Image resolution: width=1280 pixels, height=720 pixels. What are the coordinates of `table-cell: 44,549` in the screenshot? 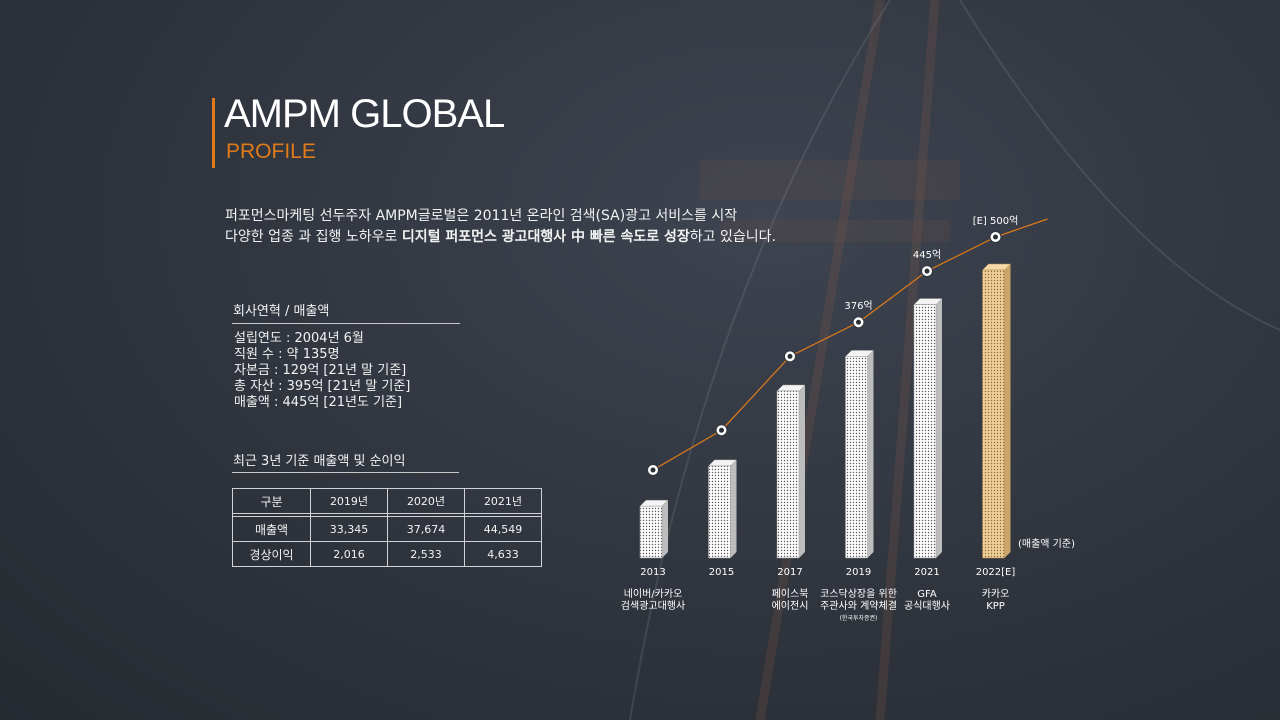 It's located at (503, 529).